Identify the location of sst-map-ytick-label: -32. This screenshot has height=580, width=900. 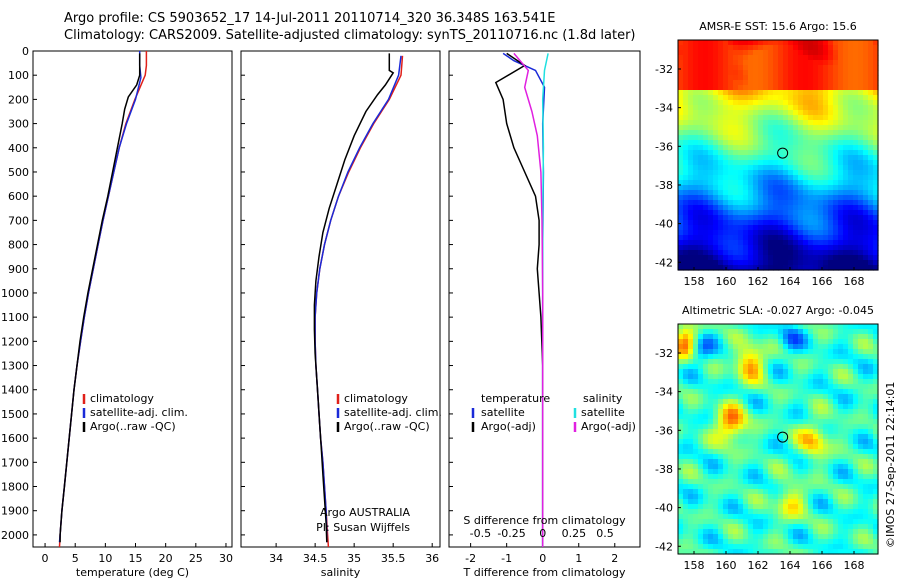
(664, 69).